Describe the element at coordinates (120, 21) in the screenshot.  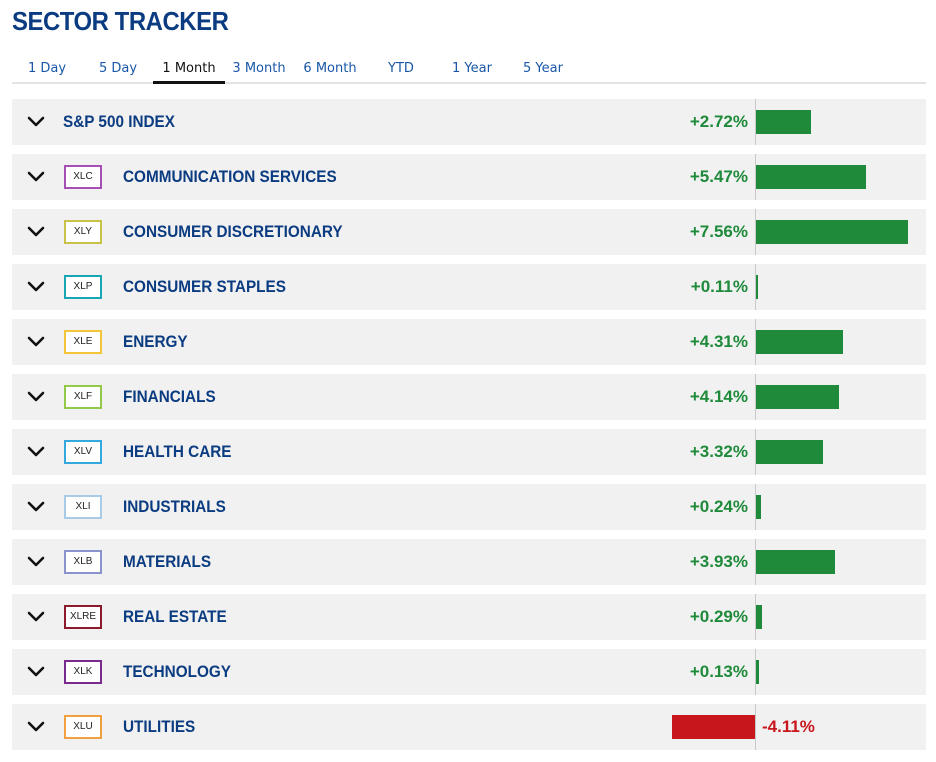
I see `page-title: SECTOR TRACKER` at that location.